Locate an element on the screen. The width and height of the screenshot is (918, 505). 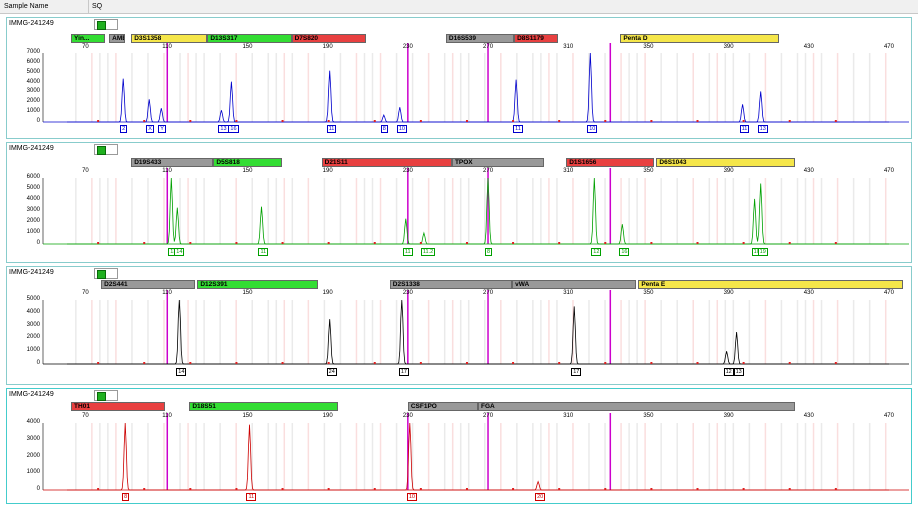
locus-bar: D12S391 is located at coordinates (257, 284).